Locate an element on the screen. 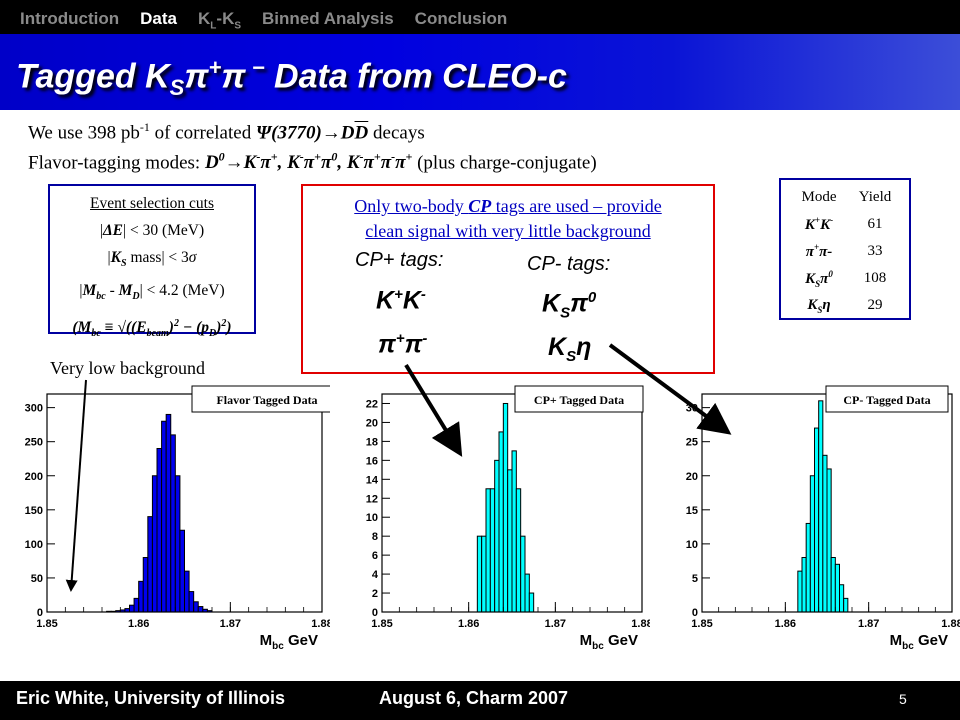 The width and height of the screenshot is (960, 720). table-row: K+K- 61 is located at coordinates (847, 224).